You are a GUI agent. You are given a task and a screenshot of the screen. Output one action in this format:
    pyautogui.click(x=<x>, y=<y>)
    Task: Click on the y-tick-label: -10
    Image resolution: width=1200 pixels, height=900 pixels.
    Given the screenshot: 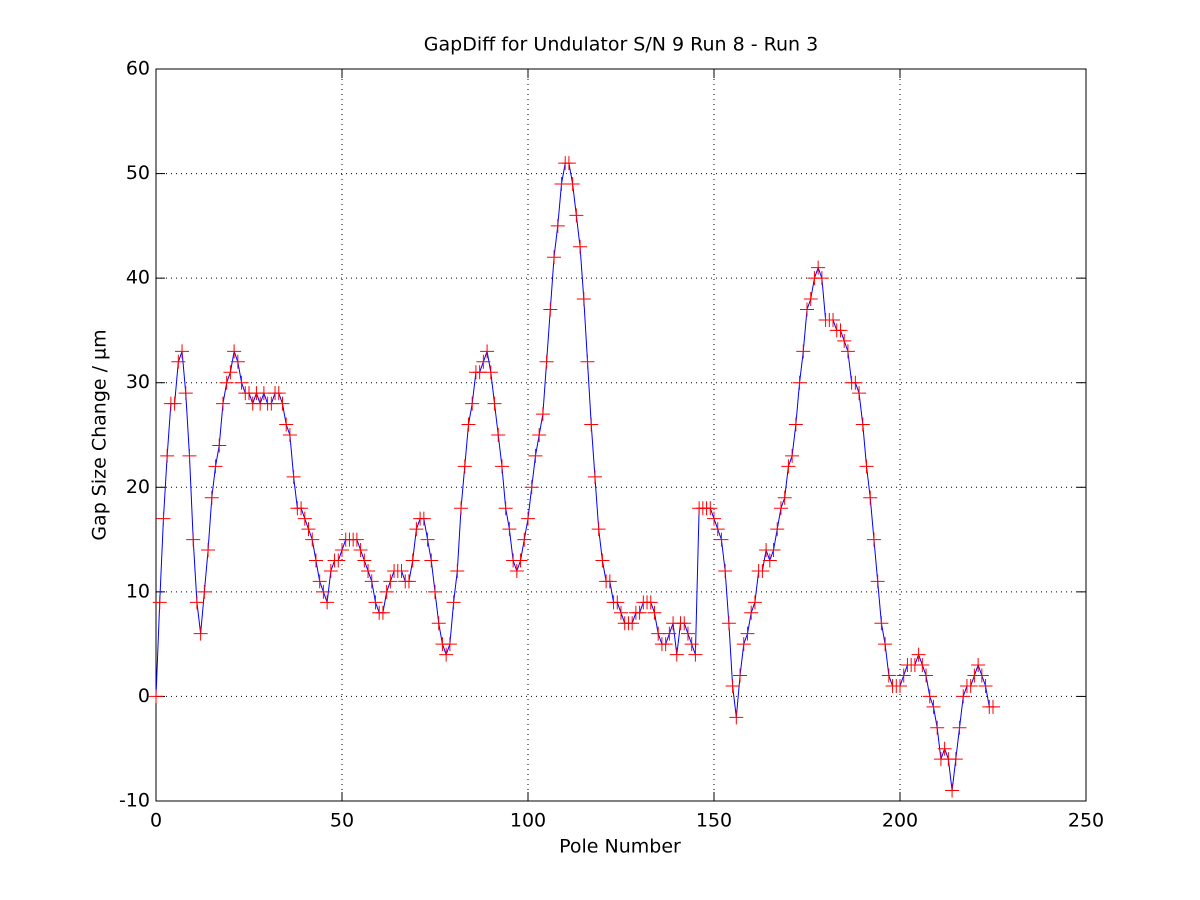 What is the action you would take?
    pyautogui.click(x=134, y=801)
    